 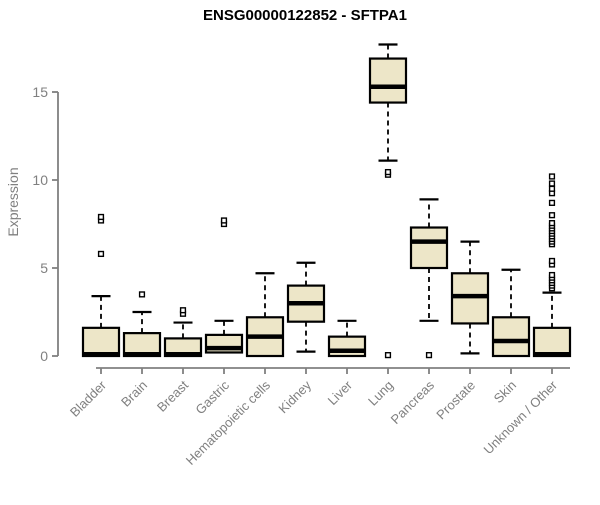 What do you see at coordinates (40, 92) in the screenshot?
I see `y-tick-label: 15` at bounding box center [40, 92].